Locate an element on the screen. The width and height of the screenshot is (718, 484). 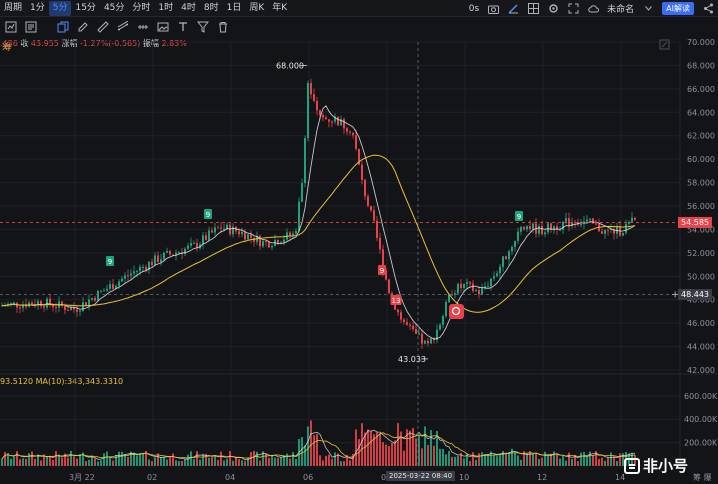
filter-icon is located at coordinates (203, 27).